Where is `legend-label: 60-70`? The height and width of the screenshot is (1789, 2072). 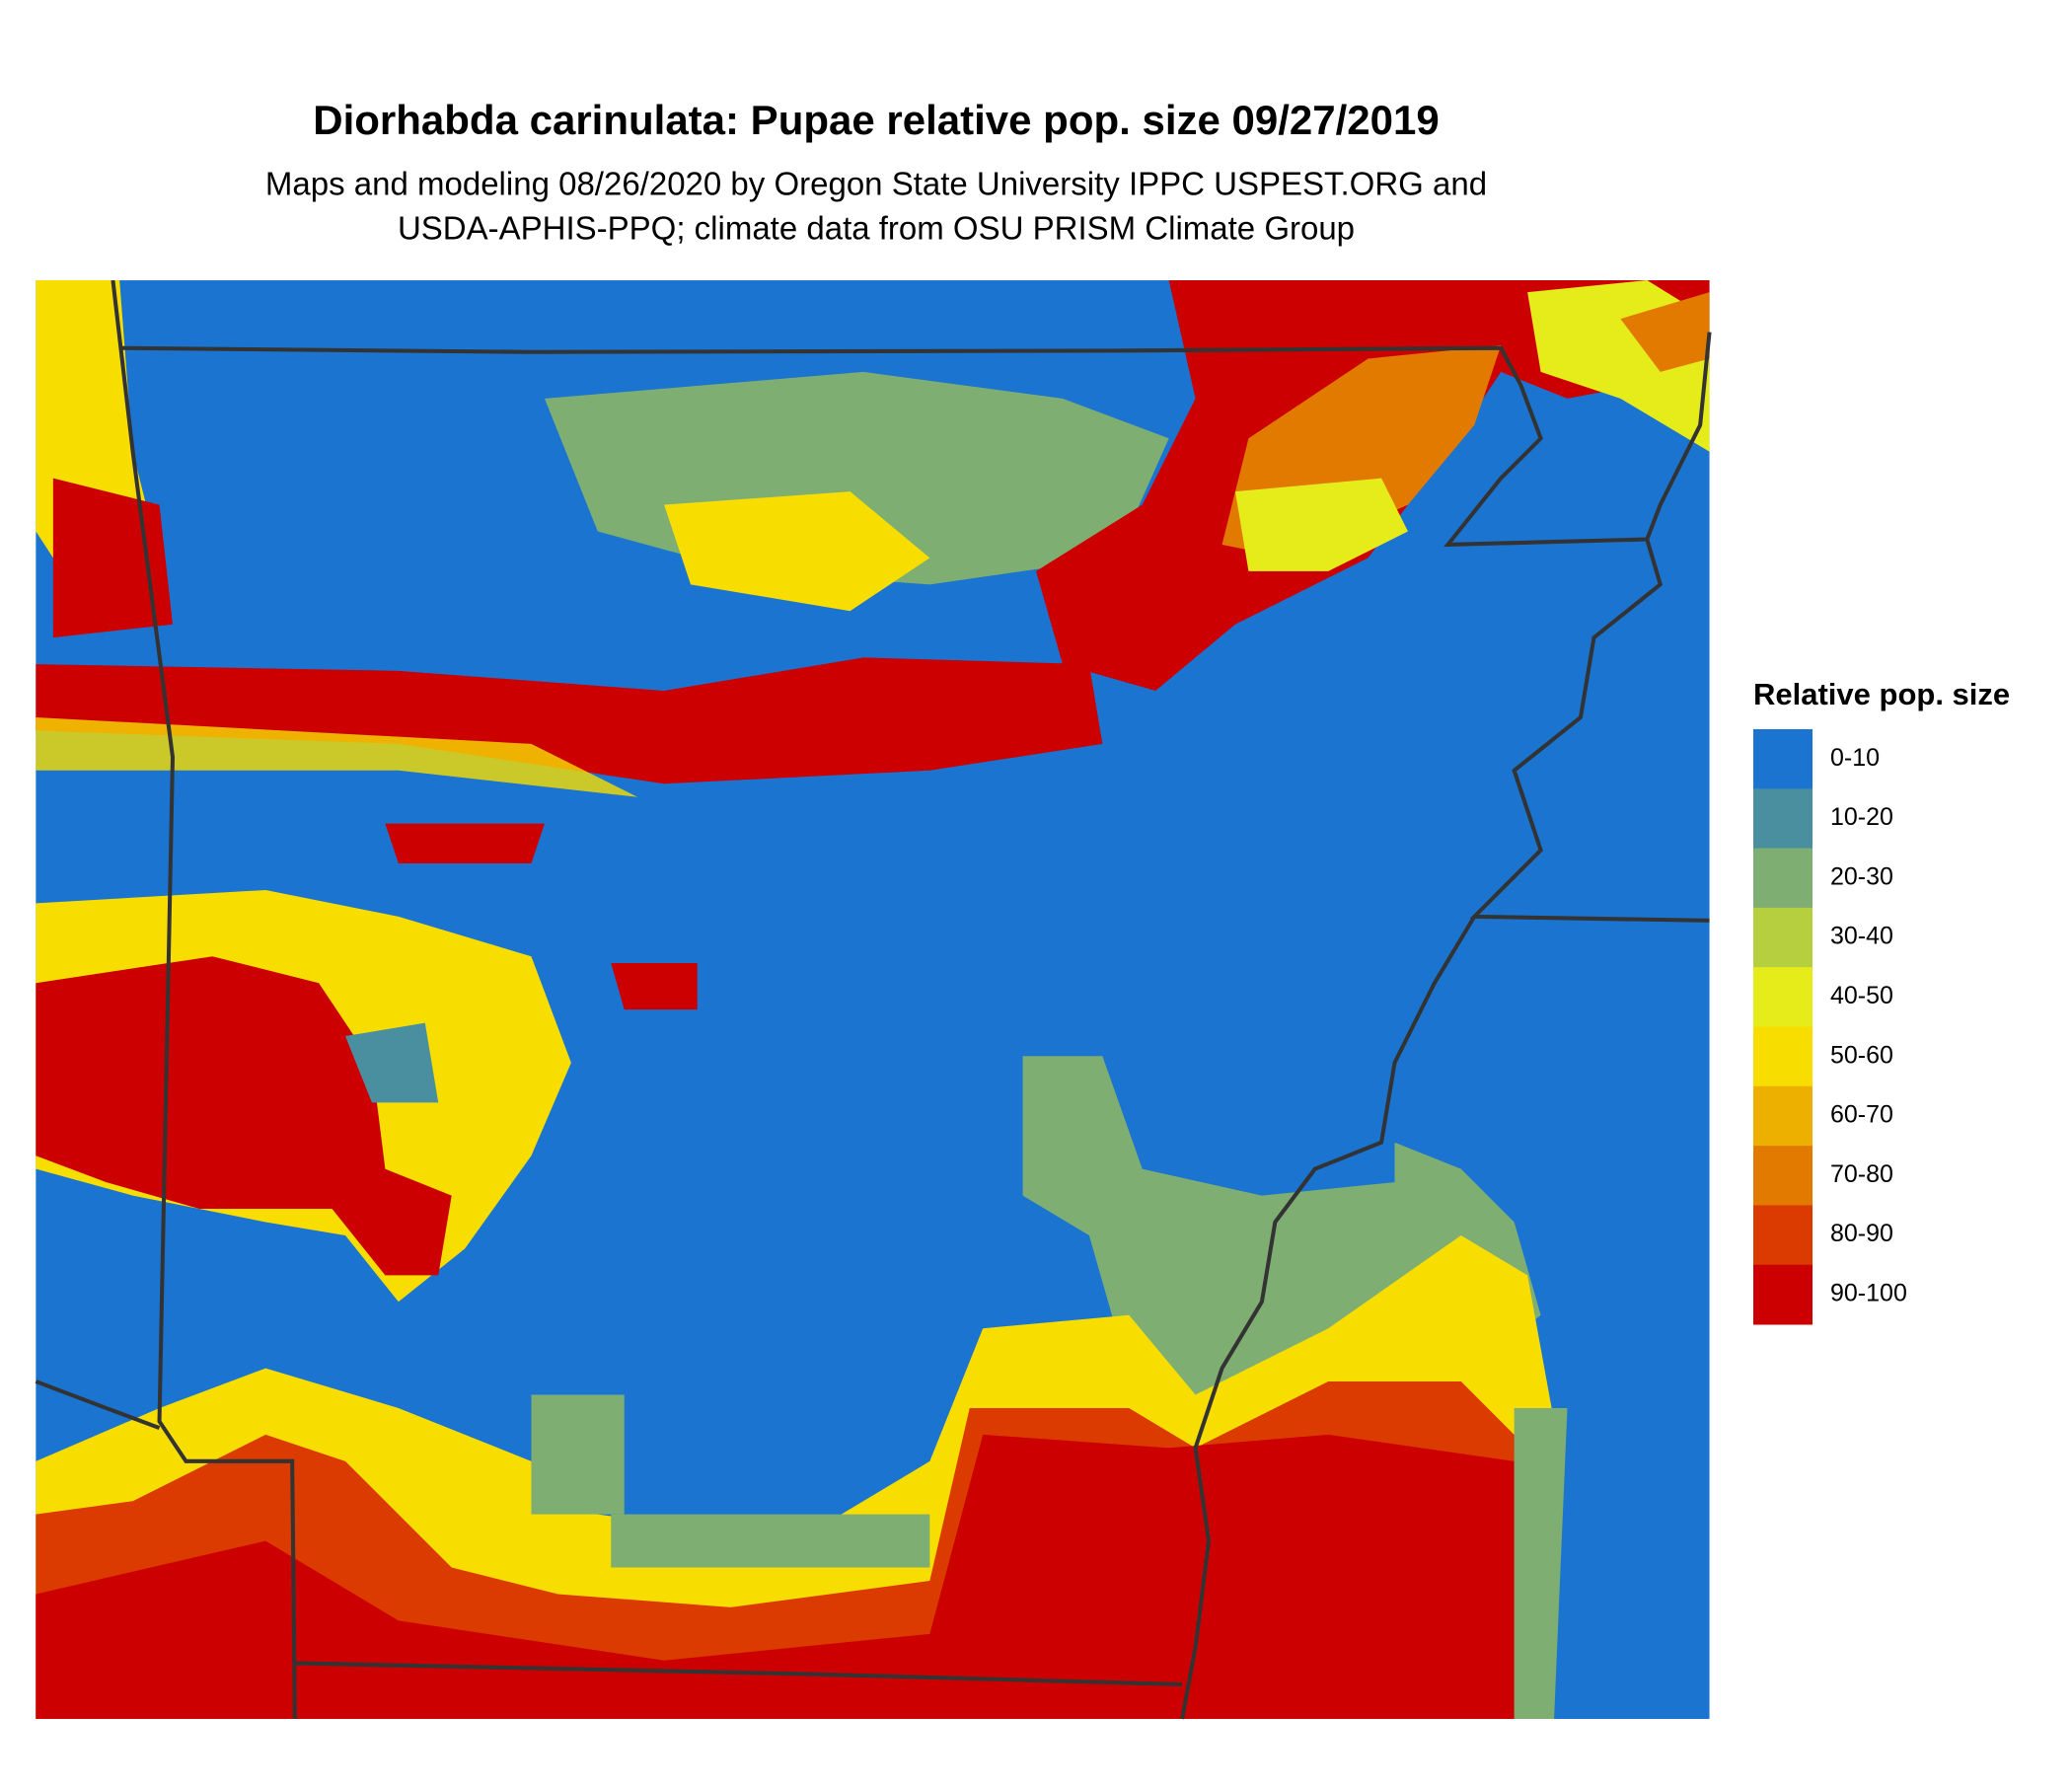
legend-label: 60-70 is located at coordinates (1862, 1115).